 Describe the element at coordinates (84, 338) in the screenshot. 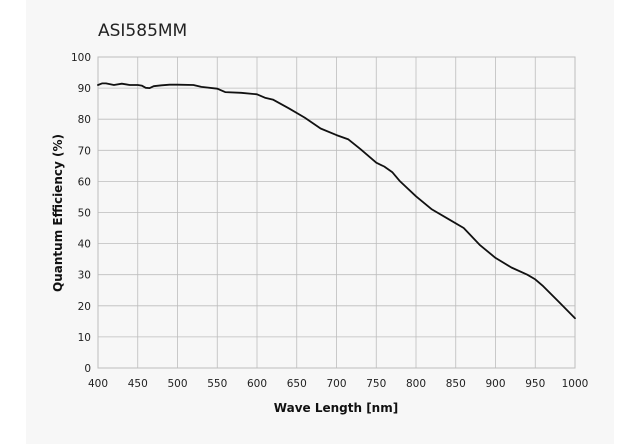

I see `y-tick-label: 10` at that location.